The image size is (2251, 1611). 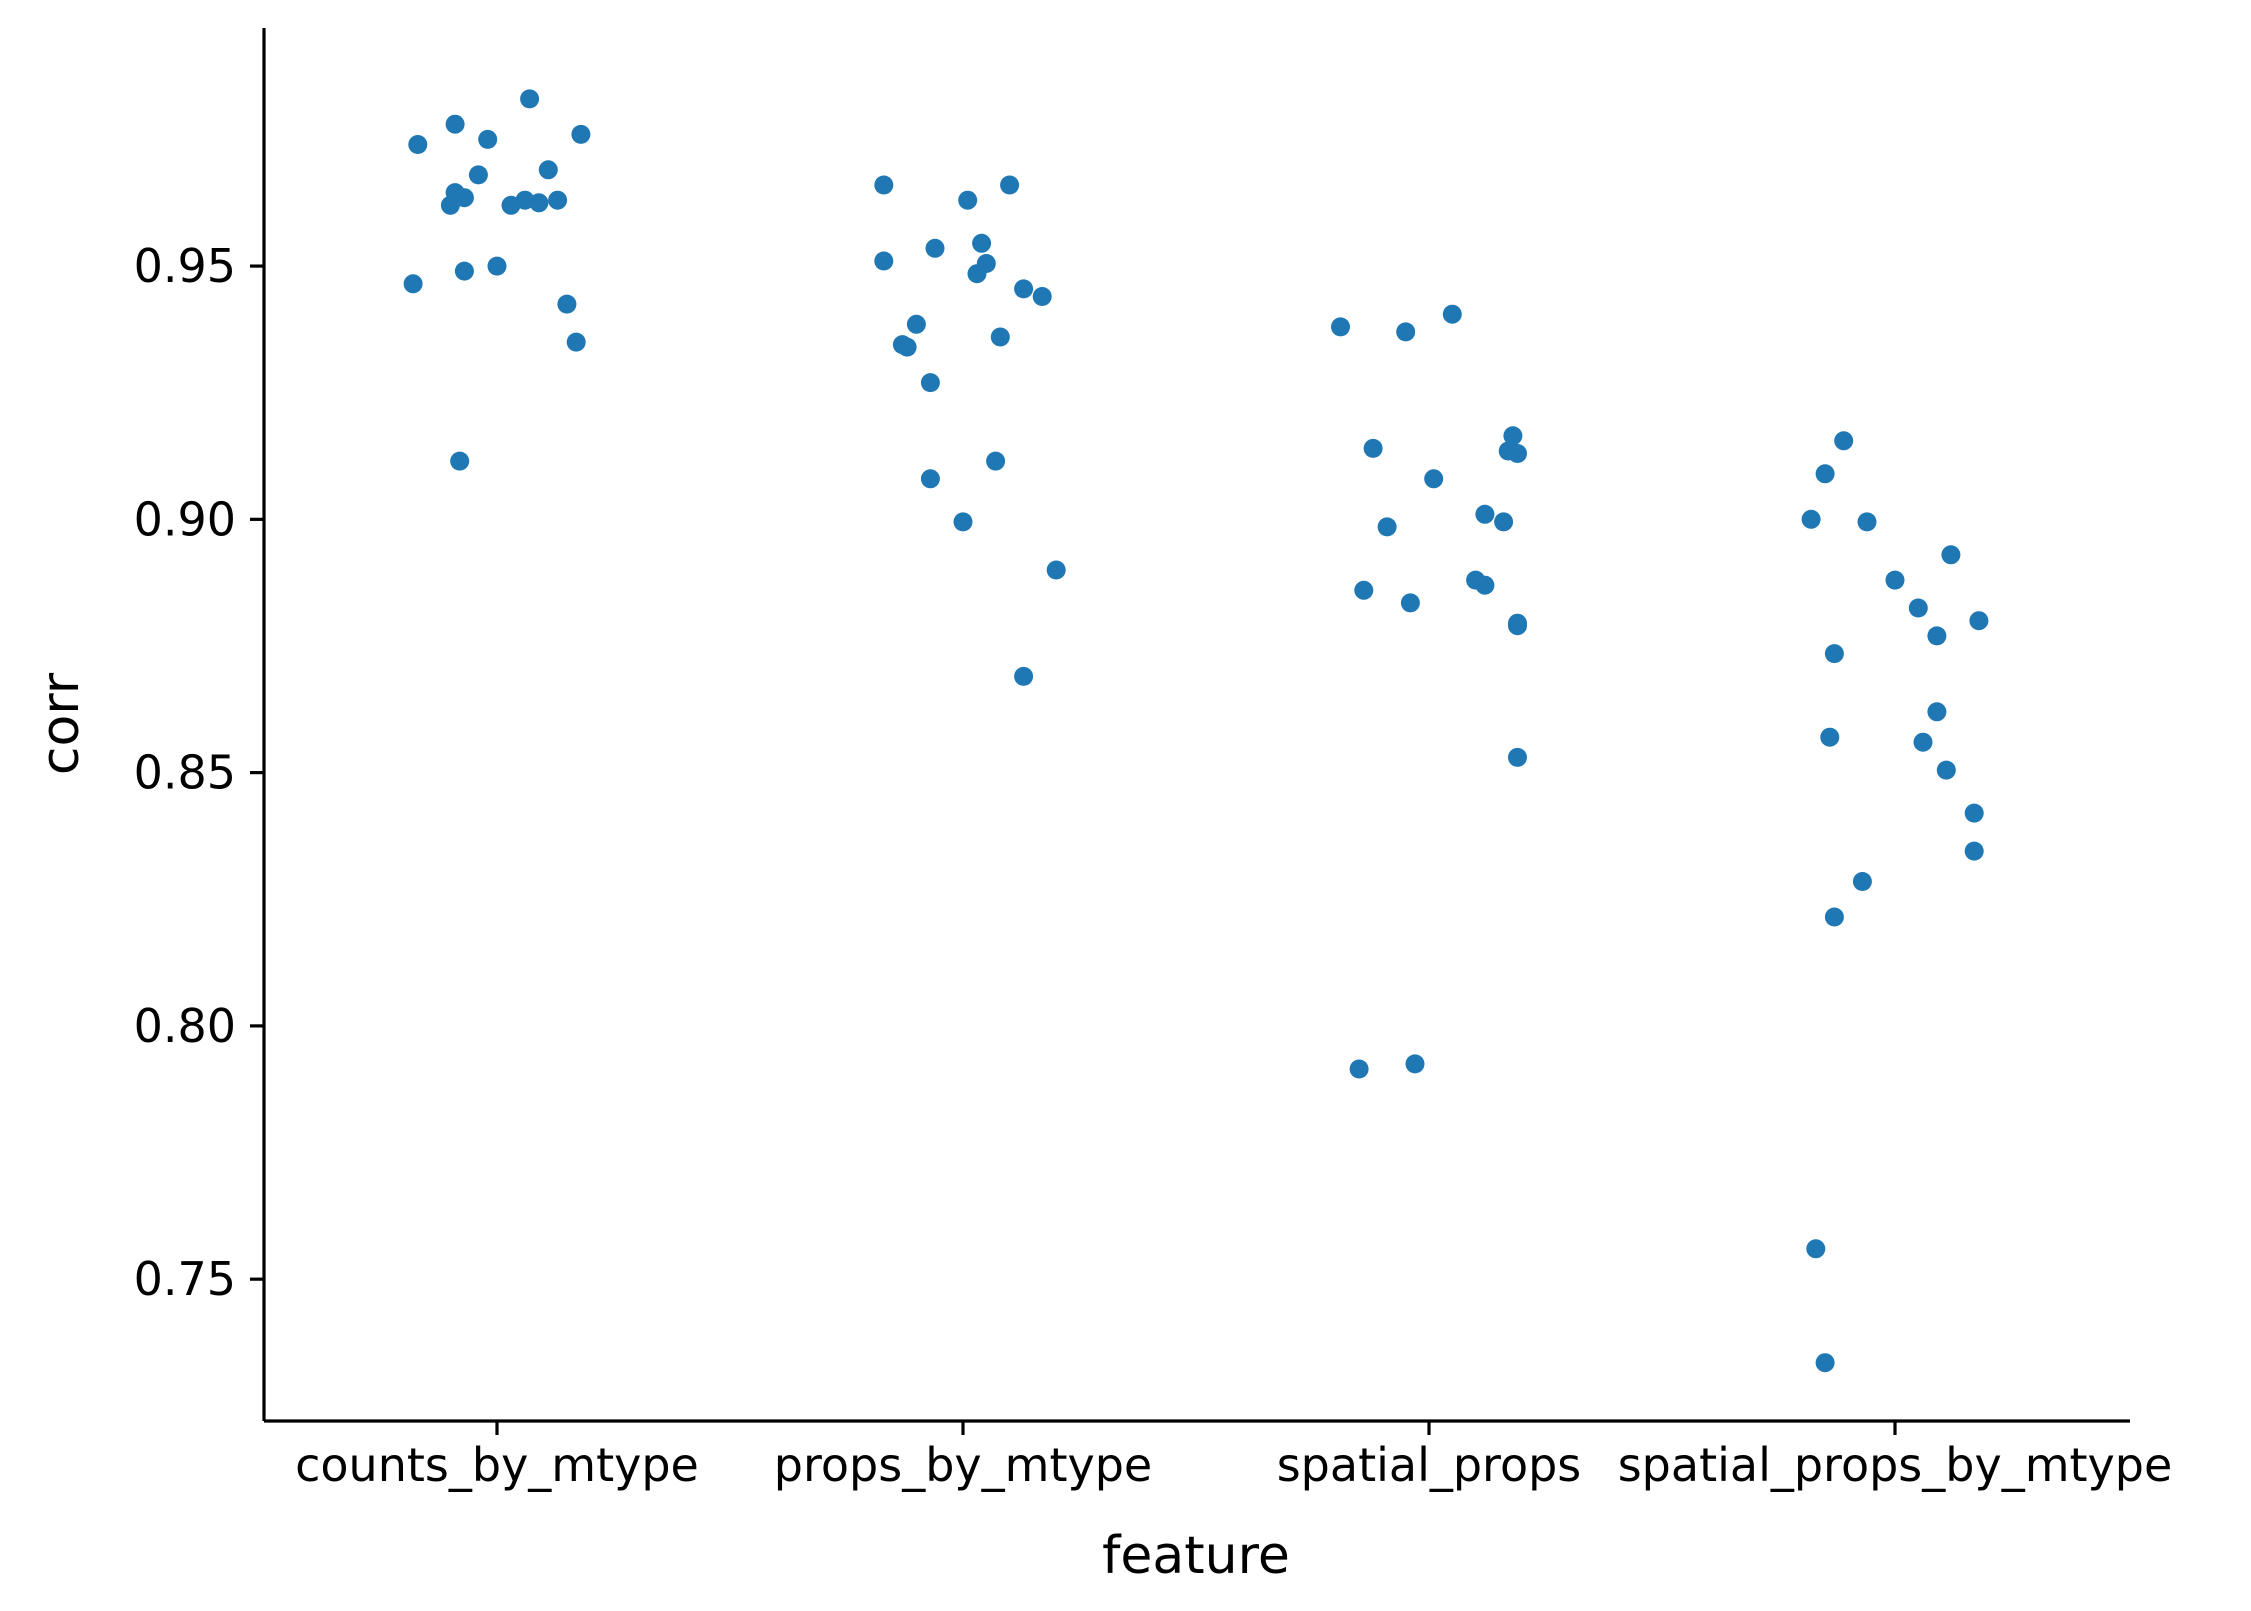 What do you see at coordinates (61, 723) in the screenshot?
I see `y-axis-label: corr` at bounding box center [61, 723].